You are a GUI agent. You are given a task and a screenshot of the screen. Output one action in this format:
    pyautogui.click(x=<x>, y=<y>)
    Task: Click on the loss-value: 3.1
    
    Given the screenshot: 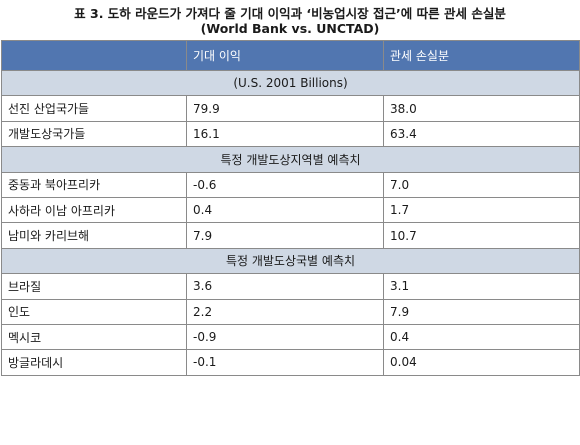 What is the action you would take?
    pyautogui.click(x=481, y=286)
    